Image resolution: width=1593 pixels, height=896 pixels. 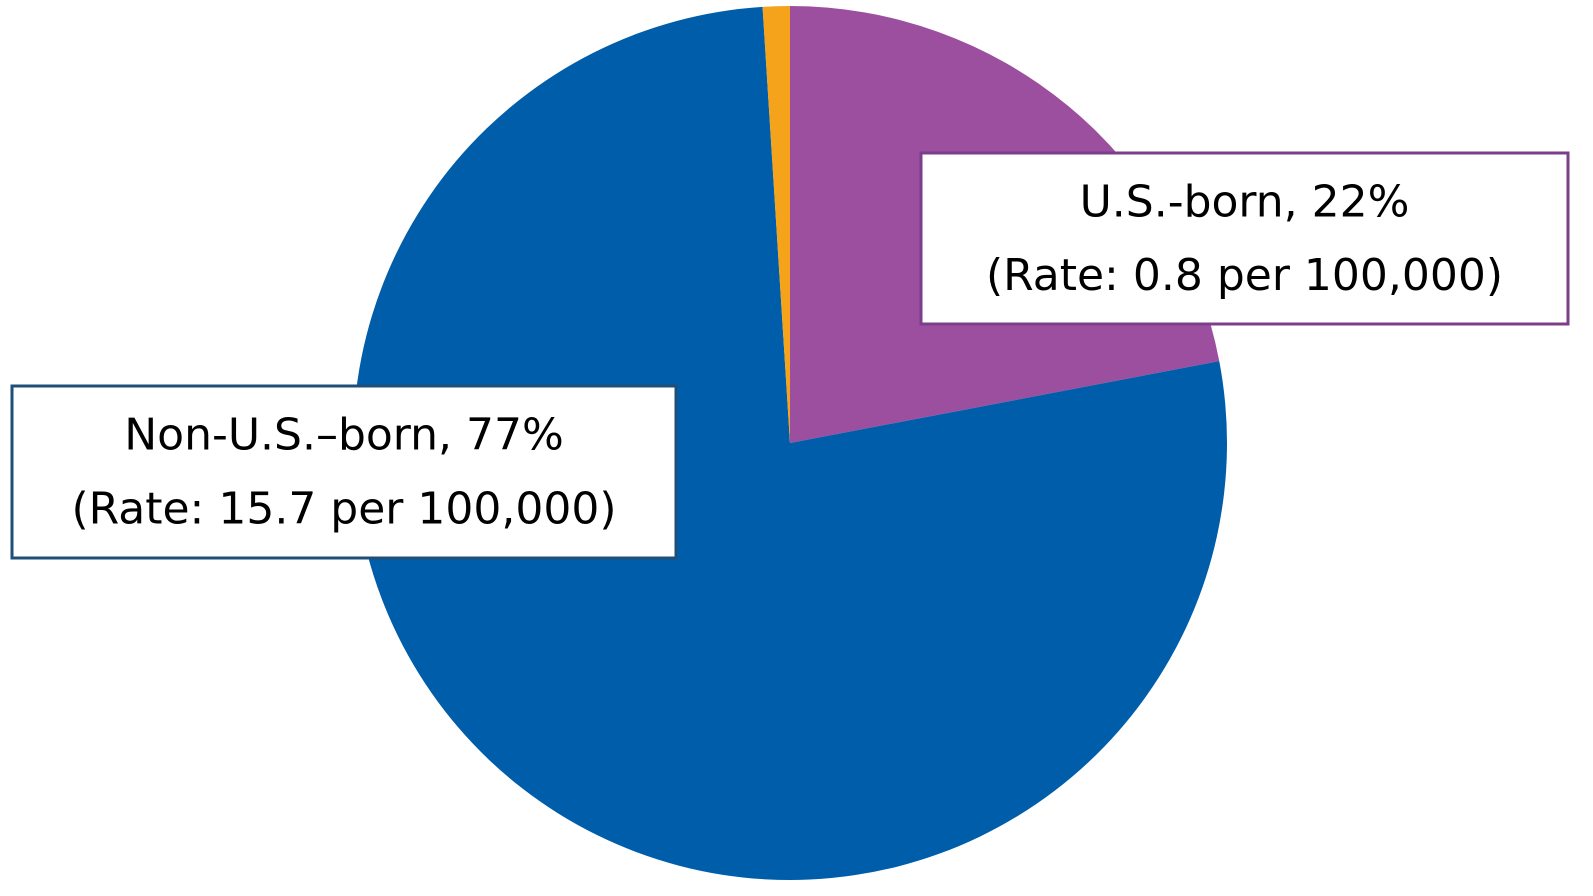 I want to click on pie-slice, so click(x=776, y=224).